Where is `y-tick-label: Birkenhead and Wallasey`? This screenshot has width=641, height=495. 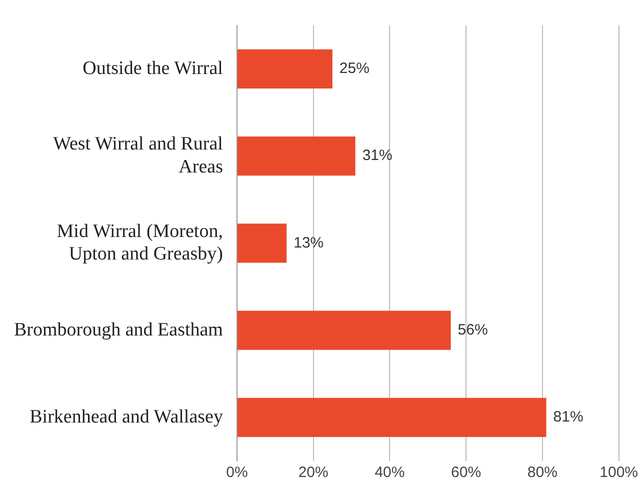 y-tick-label: Birkenhead and Wallasey is located at coordinates (127, 417).